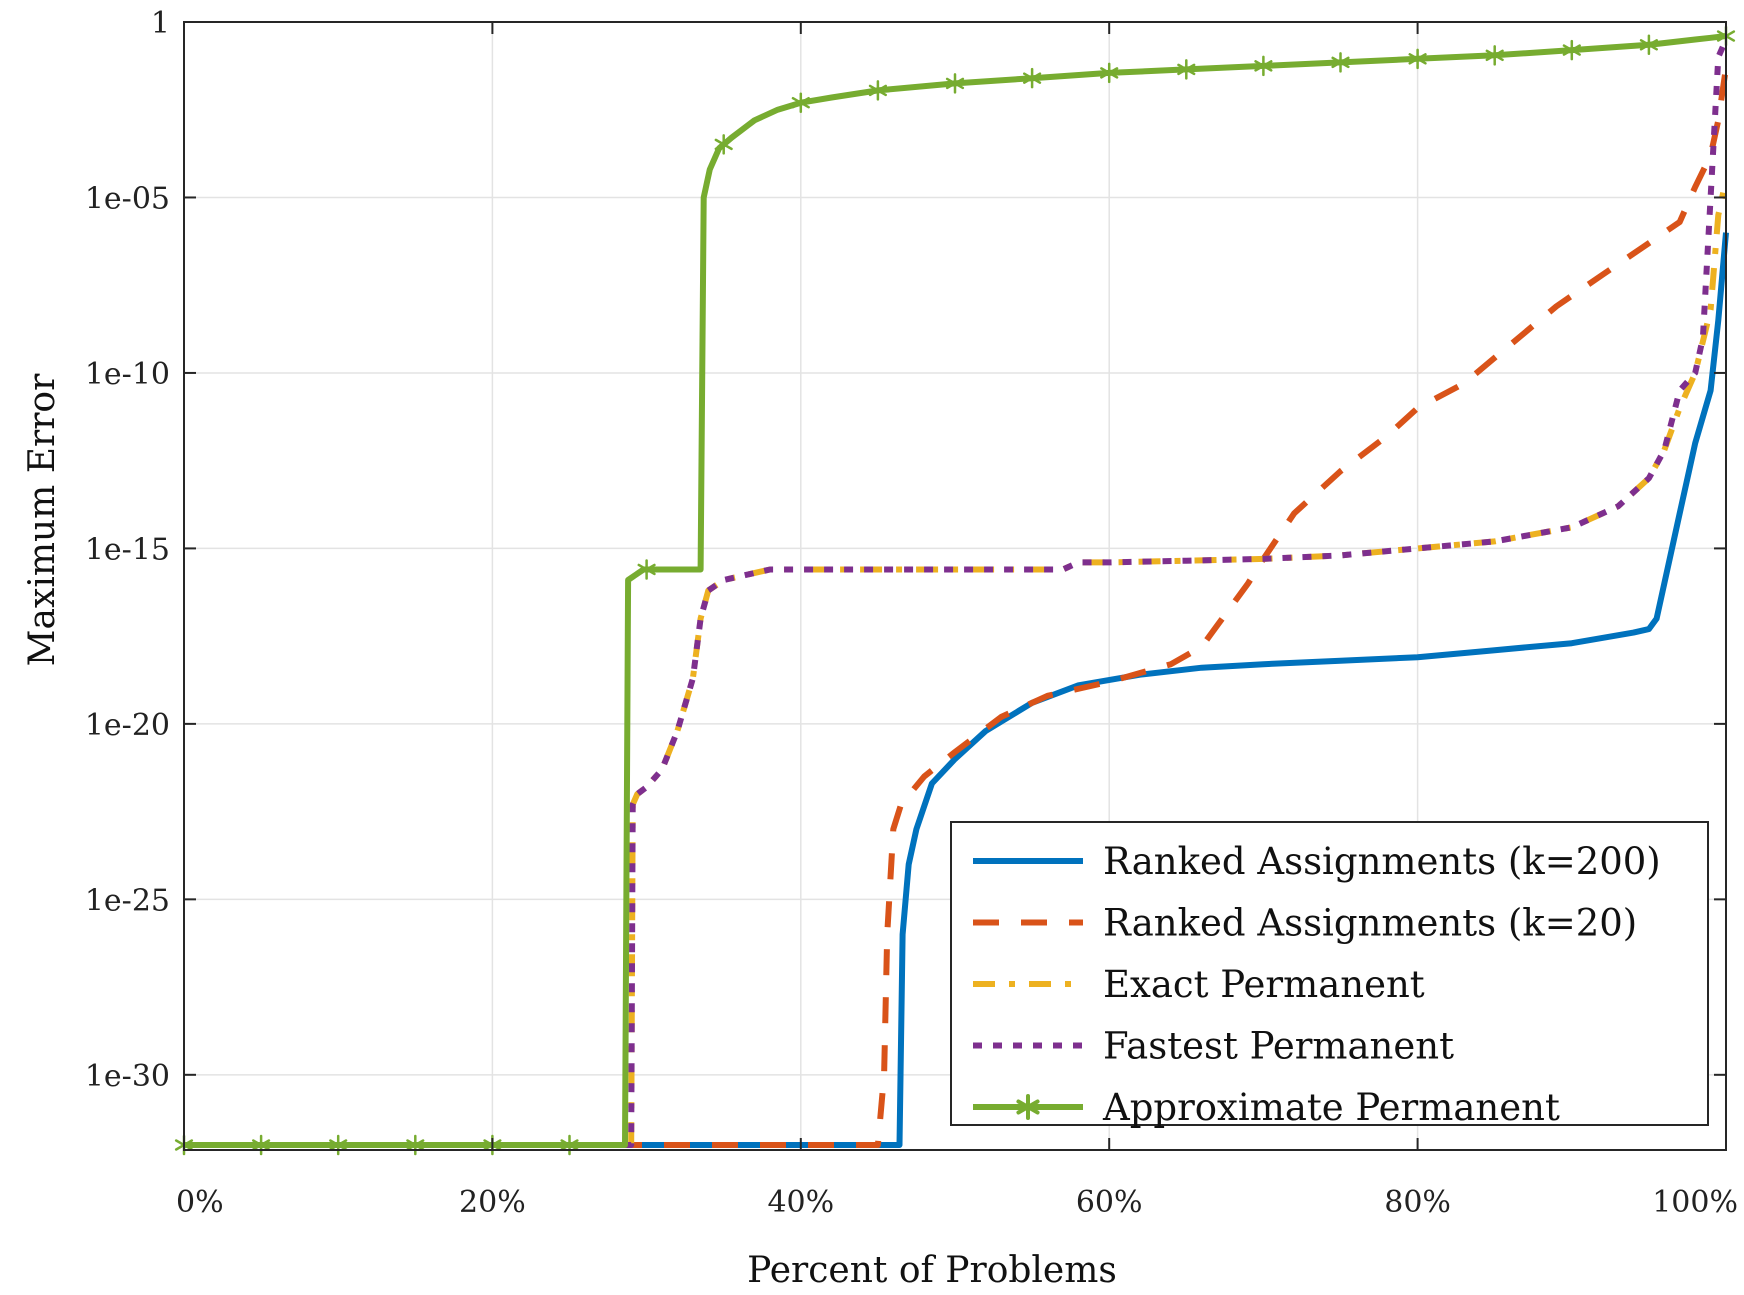 This screenshot has height=1295, width=1744. What do you see at coordinates (800, 1202) in the screenshot?
I see `x-tick-label: 40%` at bounding box center [800, 1202].